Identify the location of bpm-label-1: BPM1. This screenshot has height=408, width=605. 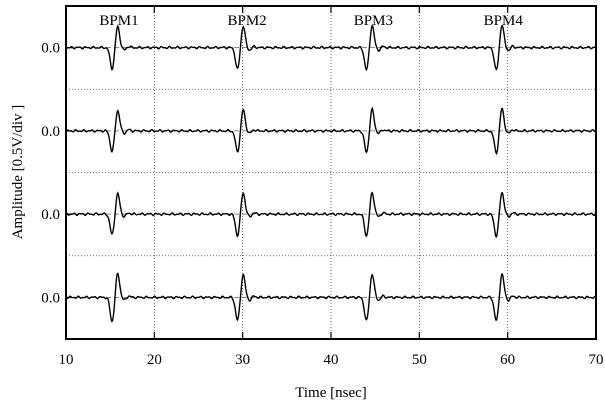
(118, 21).